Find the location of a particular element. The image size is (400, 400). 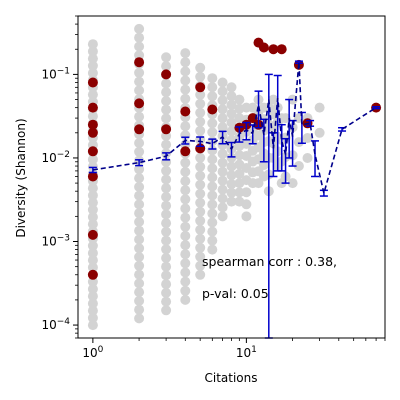

x-axis-label: Citations is located at coordinates (230, 378).